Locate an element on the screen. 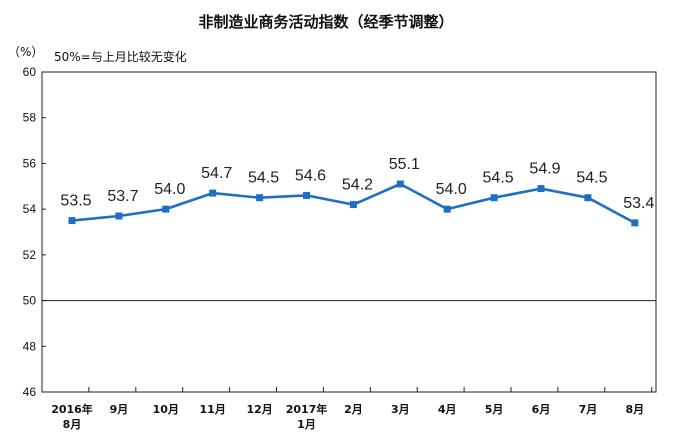  x-tick-label: 4月 is located at coordinates (447, 409).